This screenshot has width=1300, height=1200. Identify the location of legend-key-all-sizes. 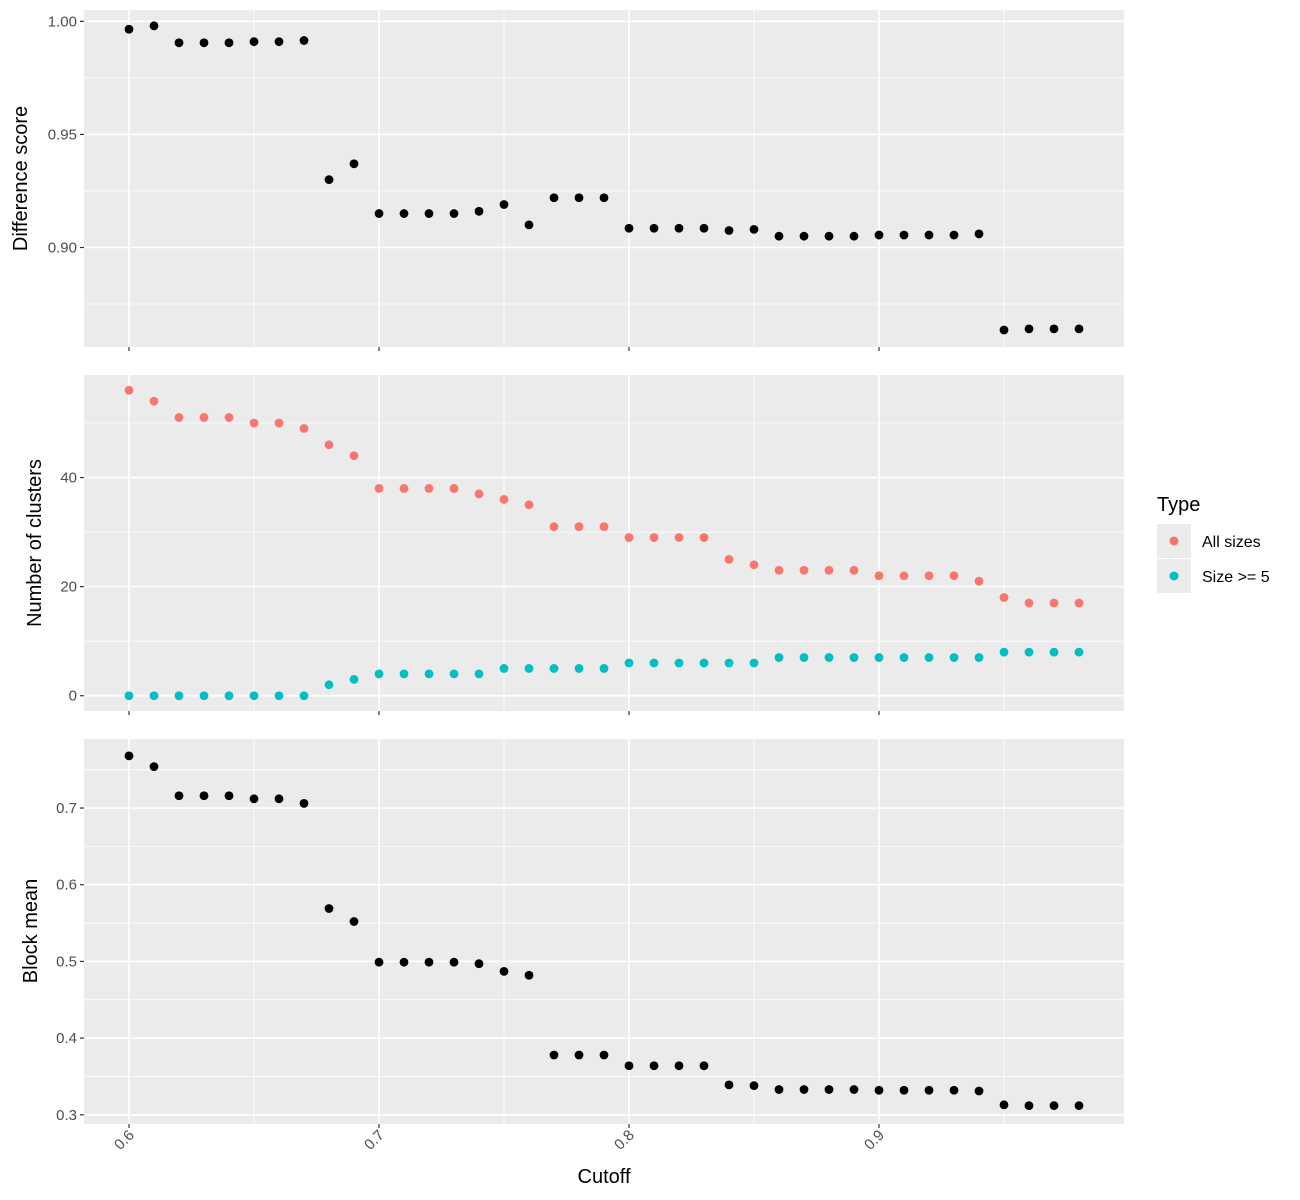
(1174, 541).